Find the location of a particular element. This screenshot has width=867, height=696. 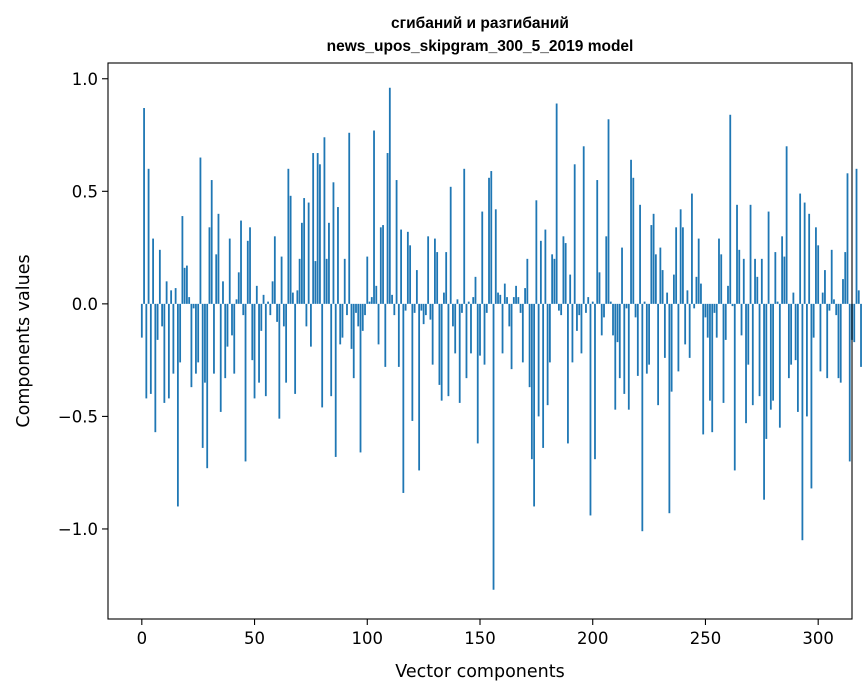

x-tick-label: 300 is located at coordinates (818, 638).